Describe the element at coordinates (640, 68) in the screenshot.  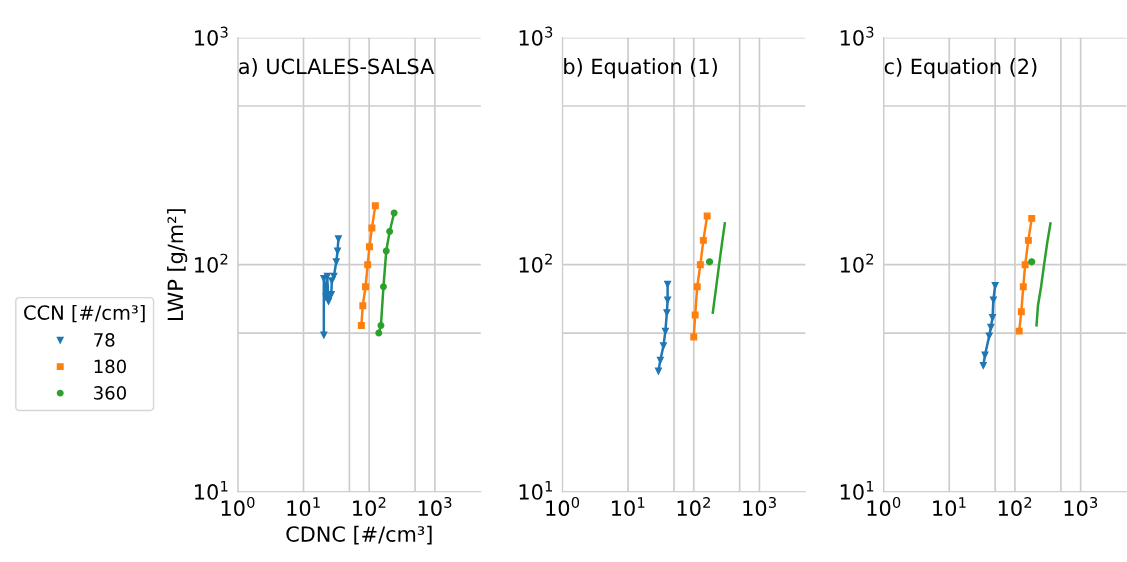
I see `text: b) Equation (1)` at that location.